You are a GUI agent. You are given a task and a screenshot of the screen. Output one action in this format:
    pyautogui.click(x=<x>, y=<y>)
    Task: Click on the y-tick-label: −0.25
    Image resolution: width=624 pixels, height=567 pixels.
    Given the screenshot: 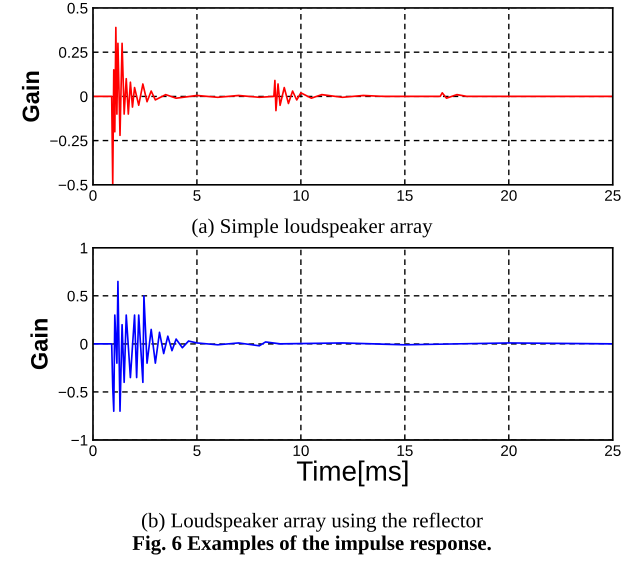 What is the action you would take?
    pyautogui.click(x=69, y=140)
    